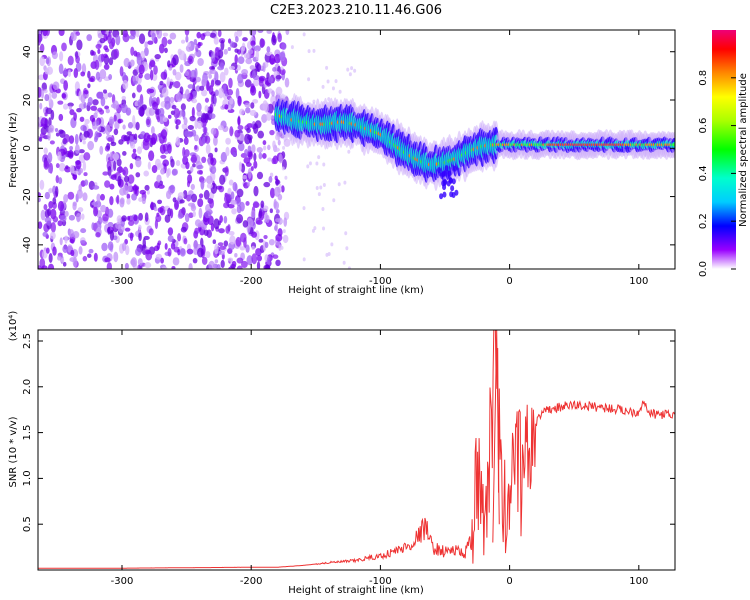 This screenshot has height=600, width=750. What do you see at coordinates (356, 10) in the screenshot?
I see `figure-title: C2E3.2023.210.11.46.G06` at bounding box center [356, 10].